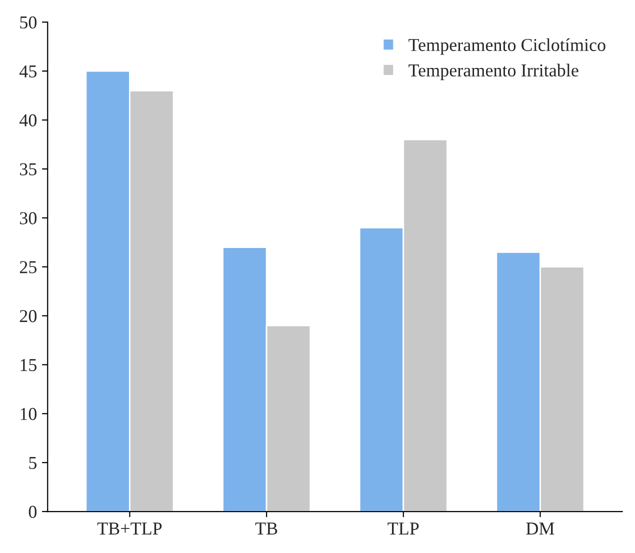 The width and height of the screenshot is (635, 553). I want to click on x-tick-label: TLP, so click(403, 528).